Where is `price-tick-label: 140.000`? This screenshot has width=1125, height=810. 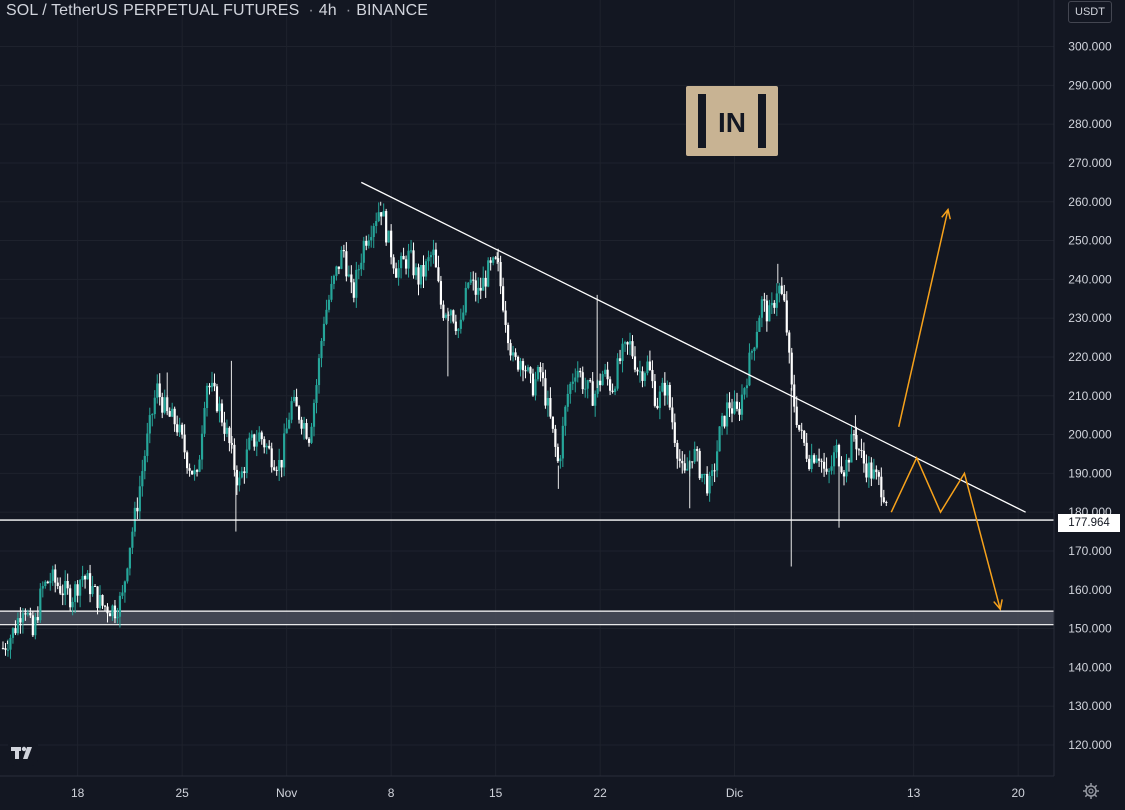
price-tick-label: 140.000 is located at coordinates (1090, 667).